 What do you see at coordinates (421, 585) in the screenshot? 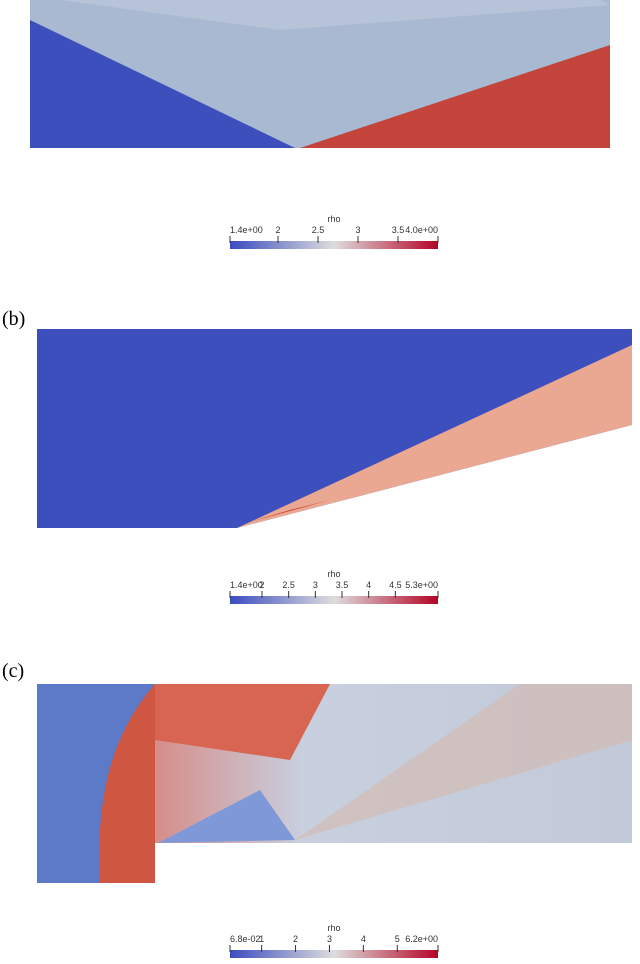
I see `colorbar-tick-label: 5.3e+00` at bounding box center [421, 585].